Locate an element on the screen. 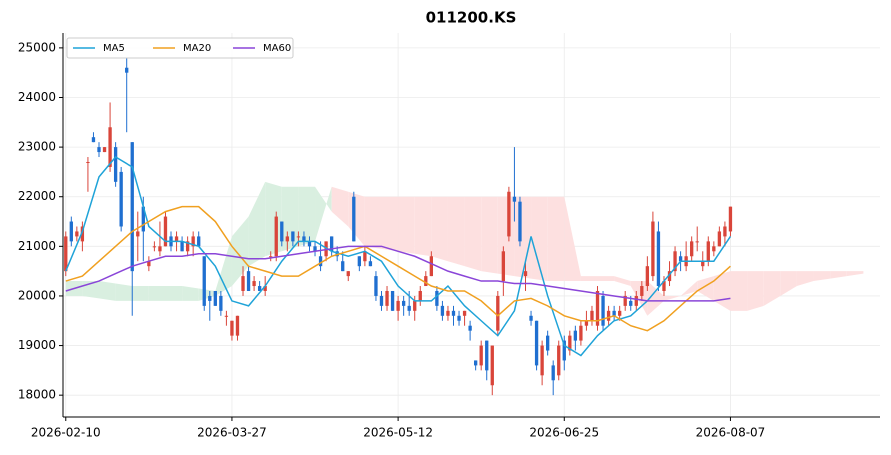 This screenshot has width=891, height=455. legend-label: MA20 is located at coordinates (197, 48).